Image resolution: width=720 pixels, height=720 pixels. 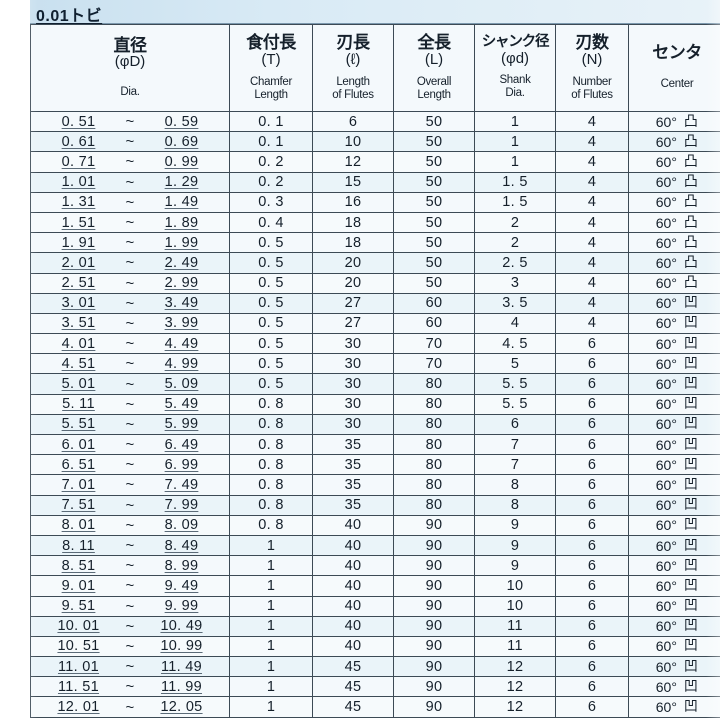 What do you see at coordinates (375, 465) in the screenshot?
I see `table-row: 6. 51 ~6. 99 0. 8 35 80 7 6 60° 凹` at bounding box center [375, 465].